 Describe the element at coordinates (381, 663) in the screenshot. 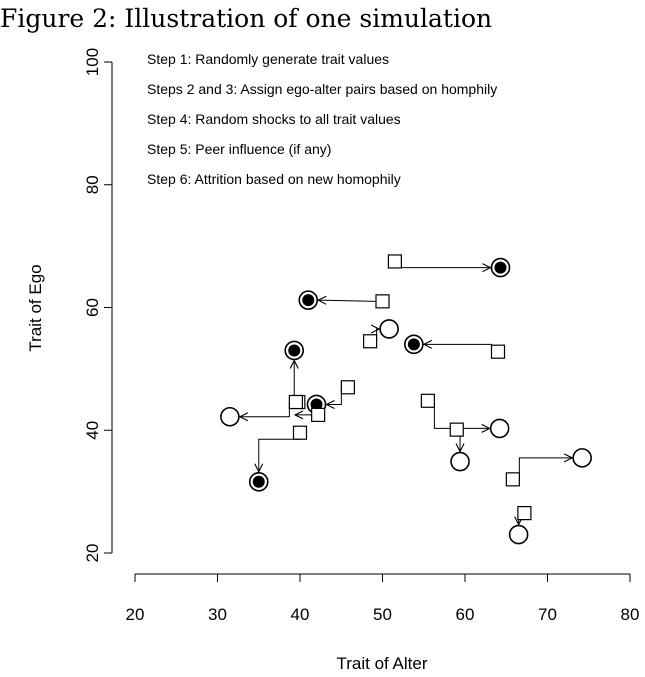

I see `x-axis-label: Trait of Alter` at that location.